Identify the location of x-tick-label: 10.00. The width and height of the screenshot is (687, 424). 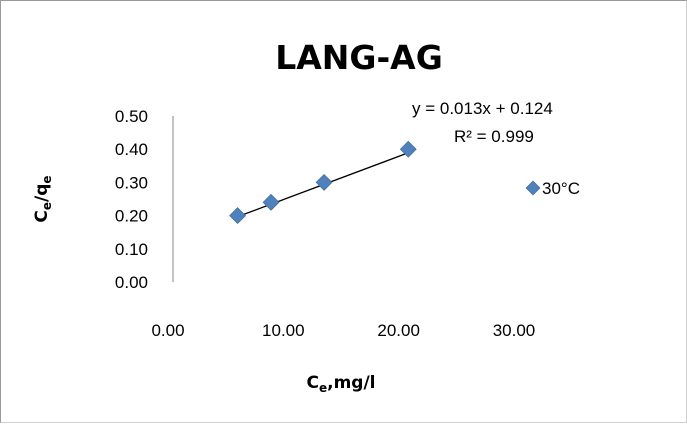
(283, 330).